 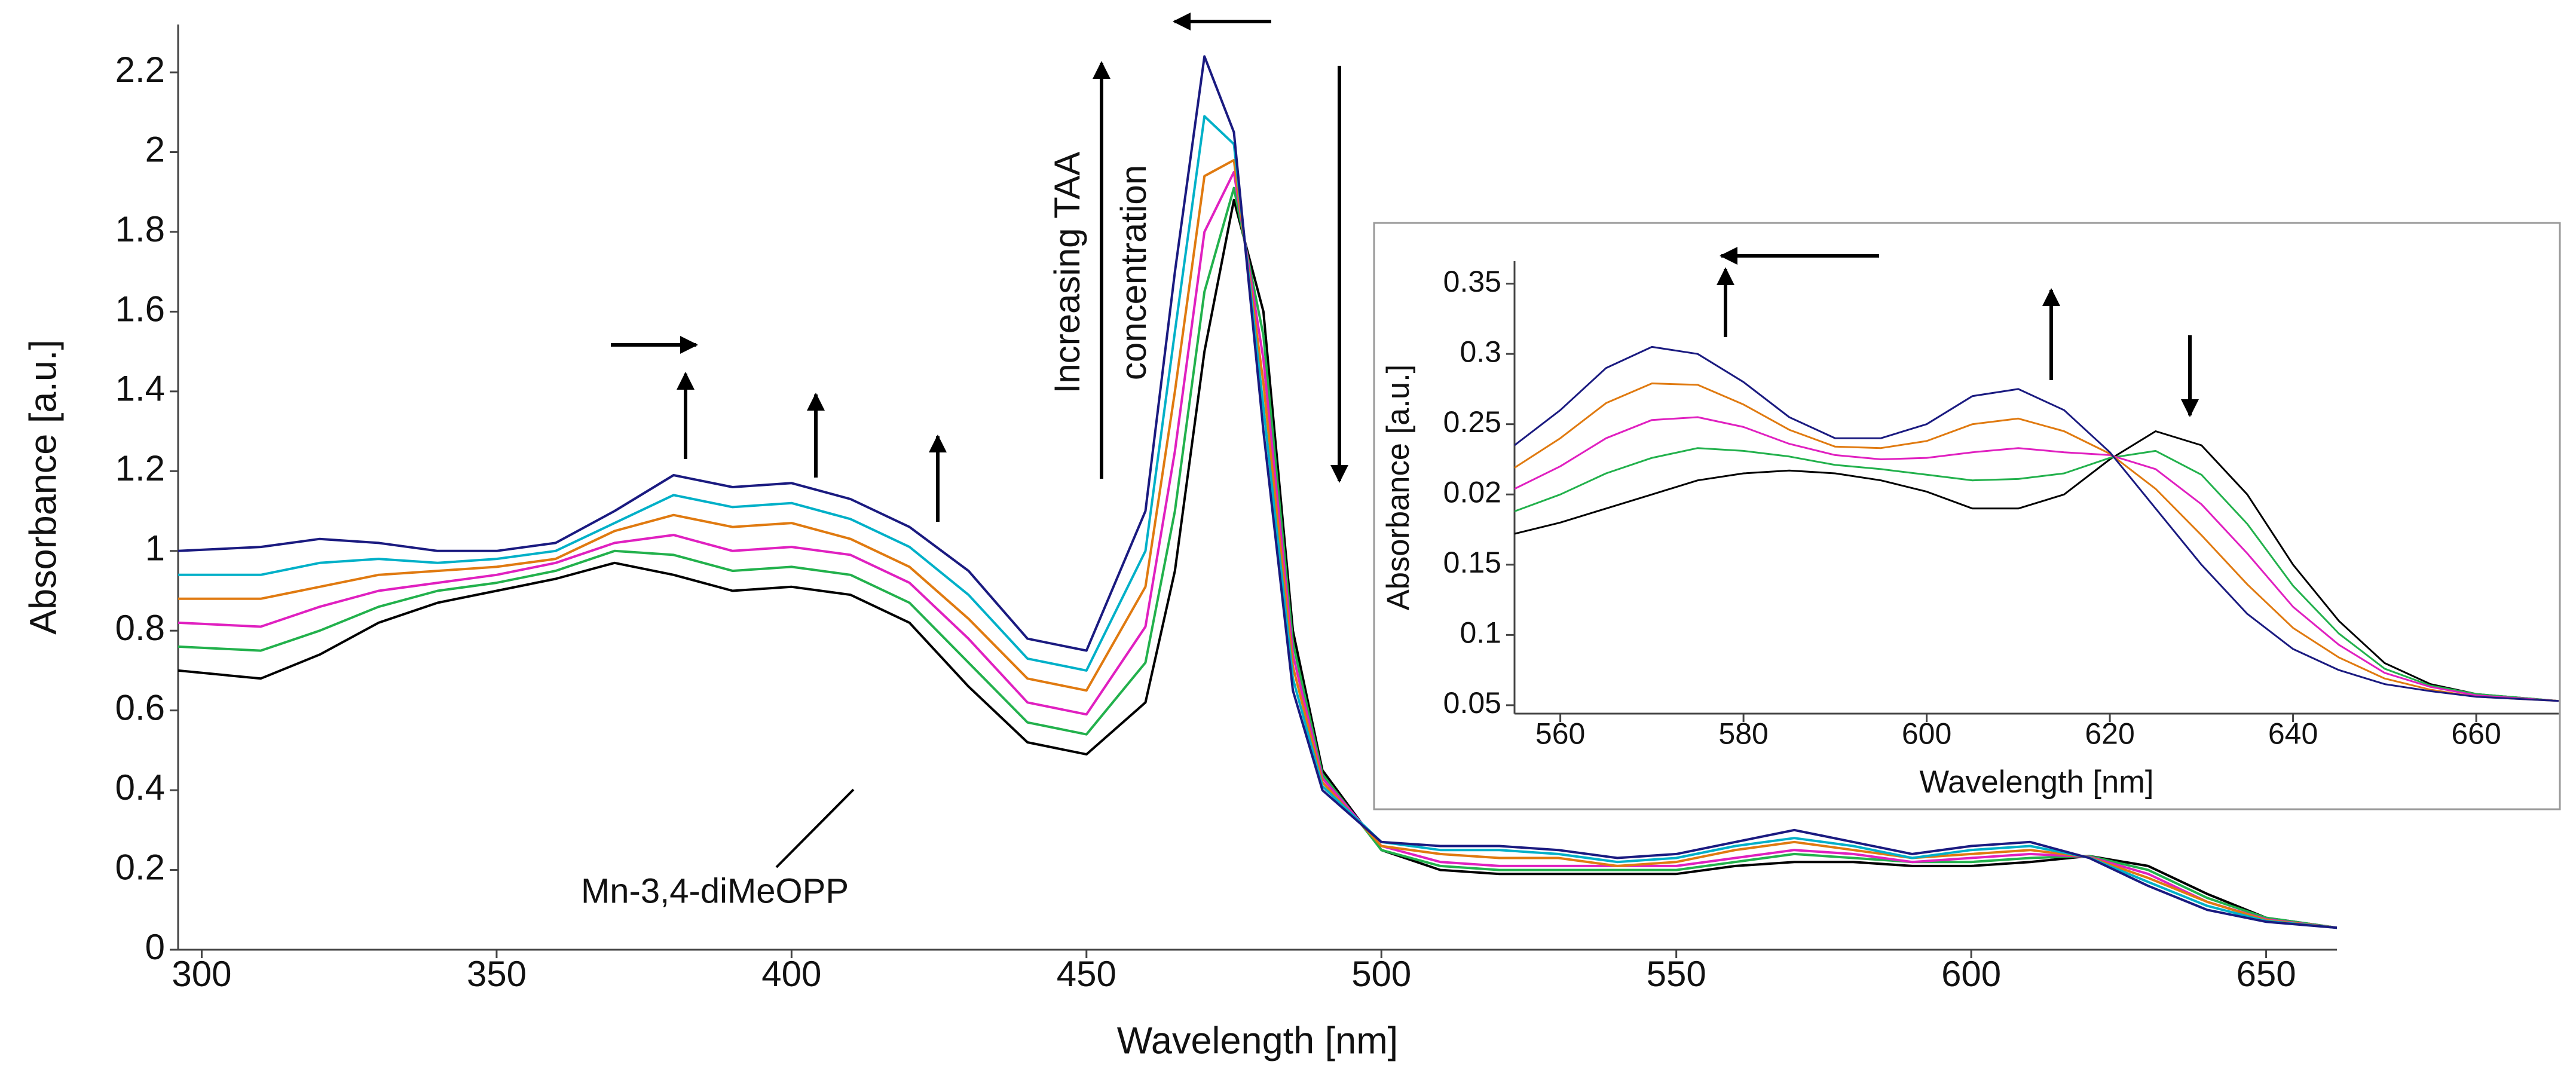 I want to click on y-tick-label: 2.2, so click(x=140, y=70).